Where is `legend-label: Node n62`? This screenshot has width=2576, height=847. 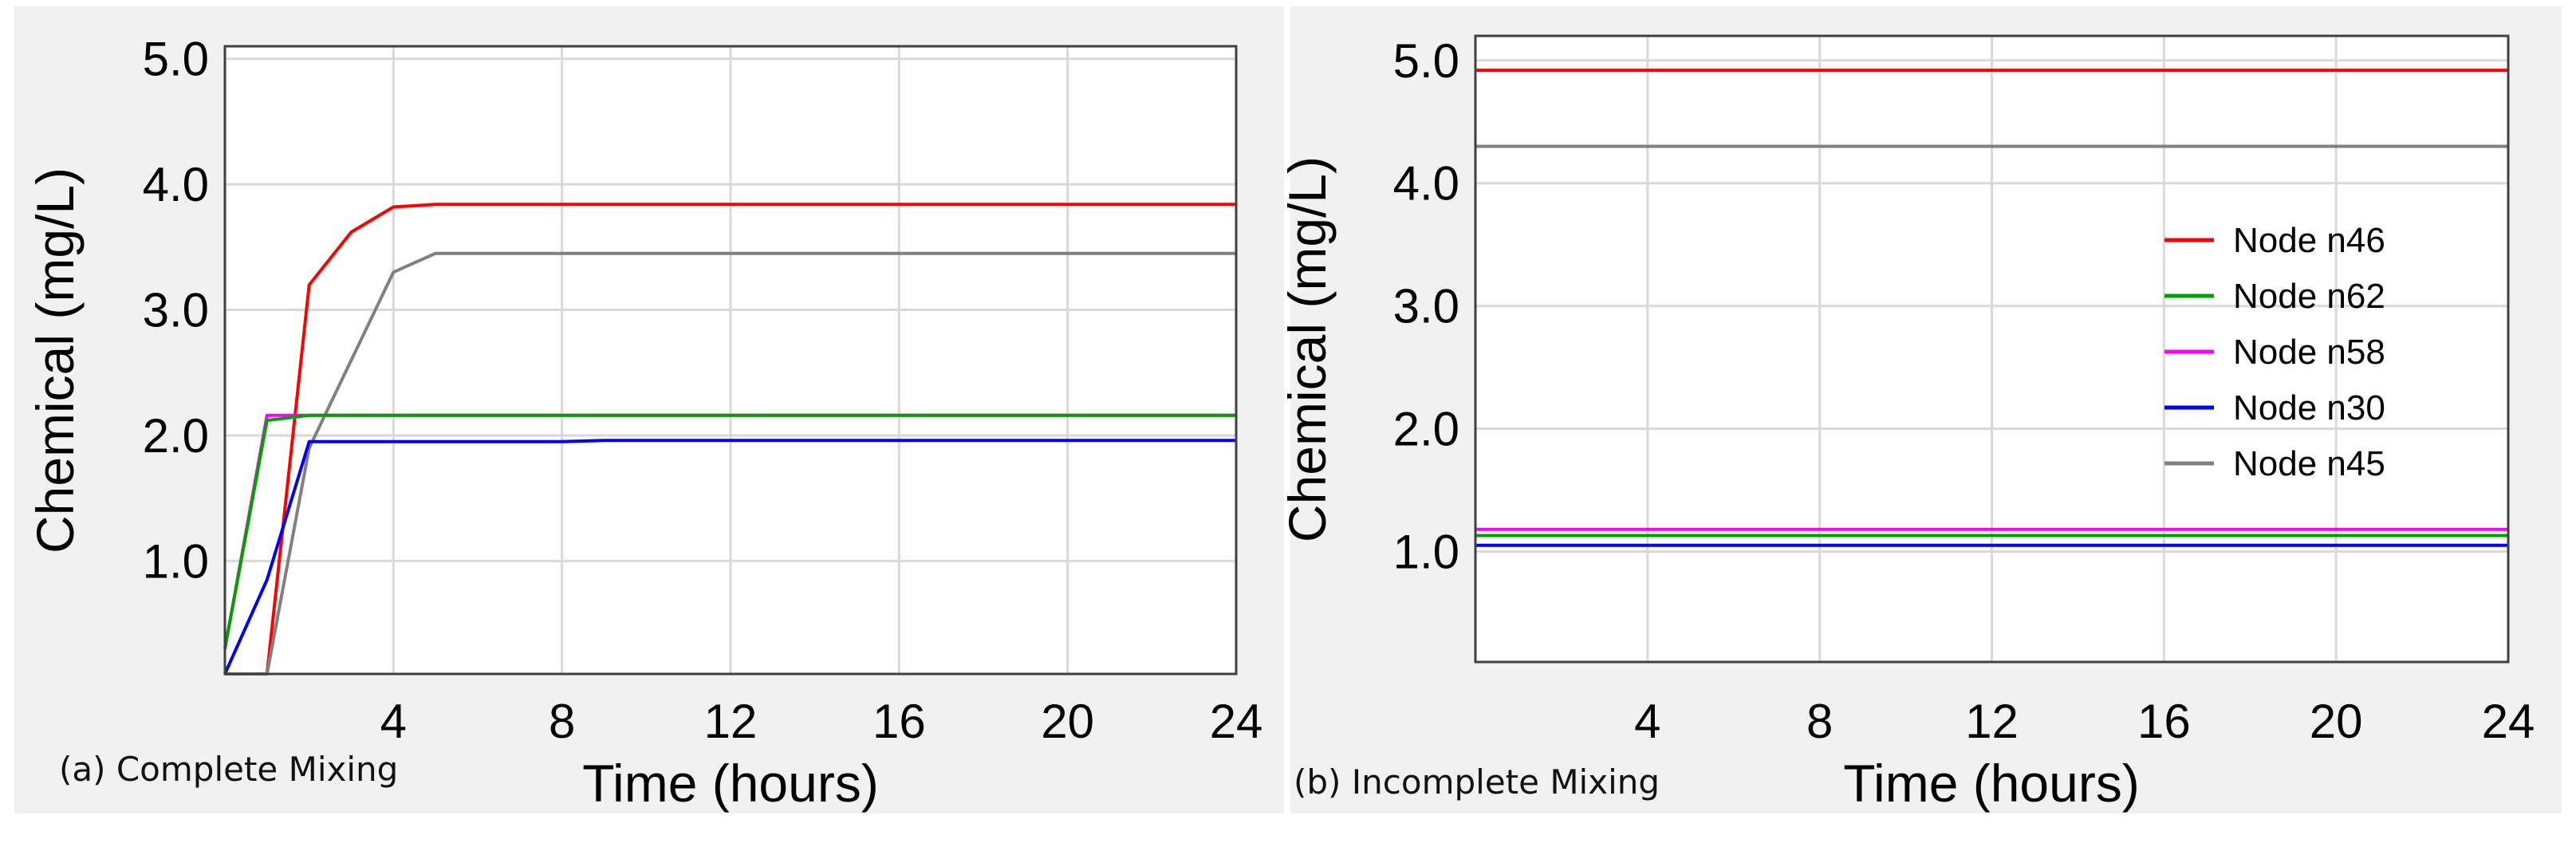
legend-label: Node n62 is located at coordinates (2309, 297).